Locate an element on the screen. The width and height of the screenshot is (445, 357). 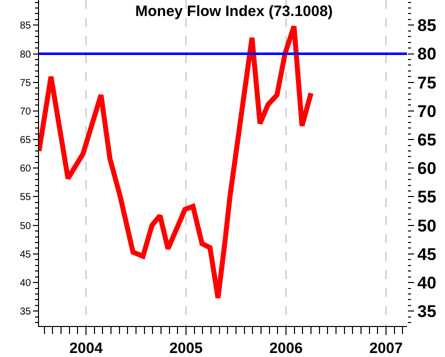
x-tick-label: 2007 is located at coordinates (386, 348).